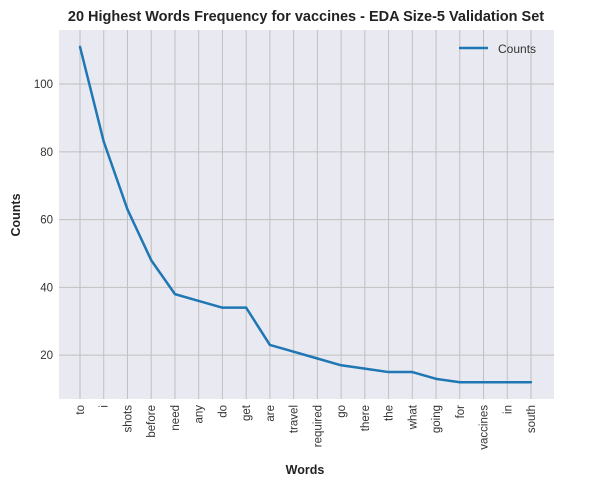 The height and width of the screenshot is (488, 589). What do you see at coordinates (105, 406) in the screenshot?
I see `x-tick-label: i` at bounding box center [105, 406].